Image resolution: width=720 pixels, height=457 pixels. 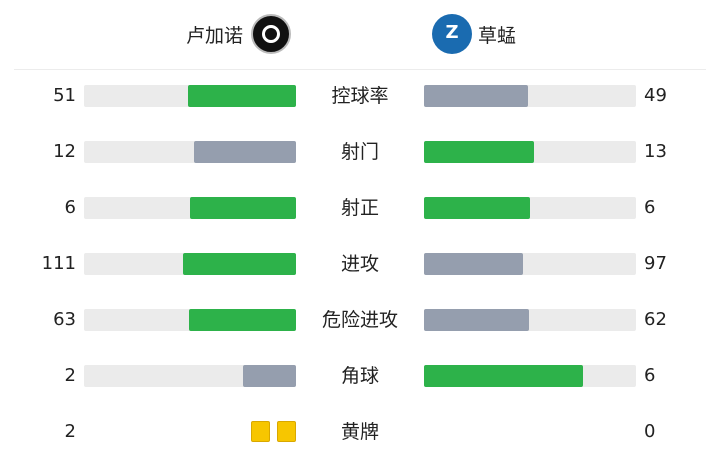 I want to click on stat-row: 12 射门 13, so click(x=360, y=152).